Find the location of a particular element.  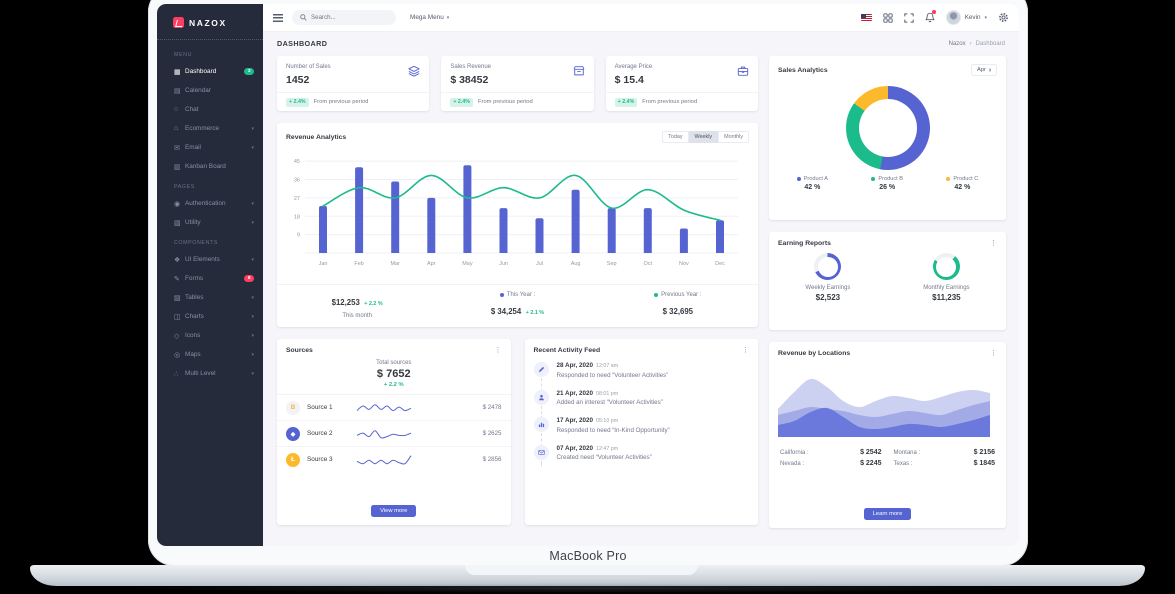

source-row-2: ◆ Source 2 $ 2625 is located at coordinates (394, 434).